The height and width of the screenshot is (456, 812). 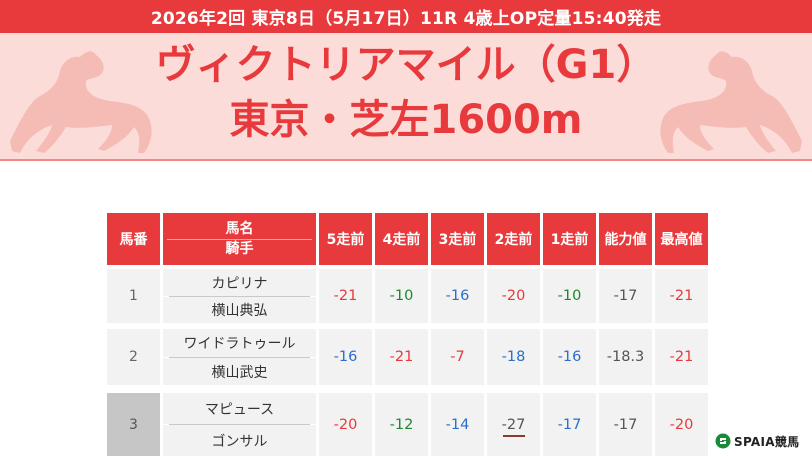 I want to click on row-race-2-value: -27, so click(x=513, y=424).